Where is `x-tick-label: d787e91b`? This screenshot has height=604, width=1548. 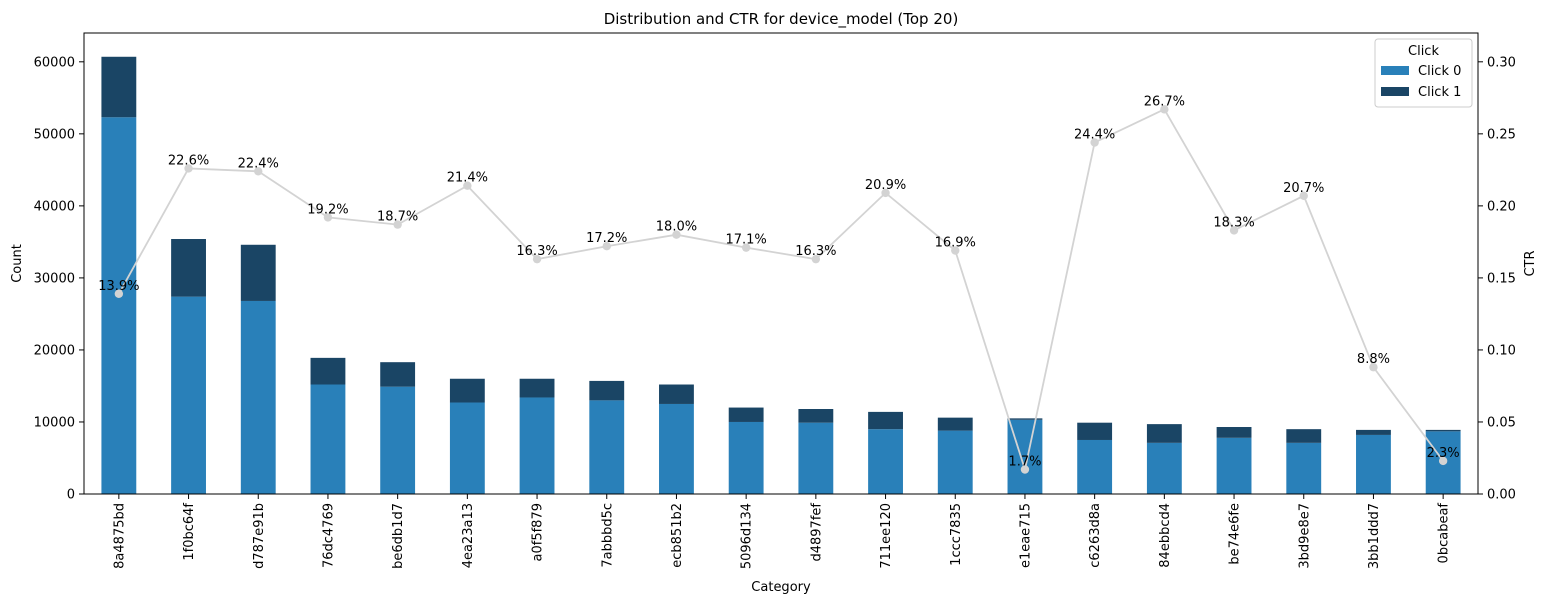 x-tick-label: d787e91b is located at coordinates (259, 536).